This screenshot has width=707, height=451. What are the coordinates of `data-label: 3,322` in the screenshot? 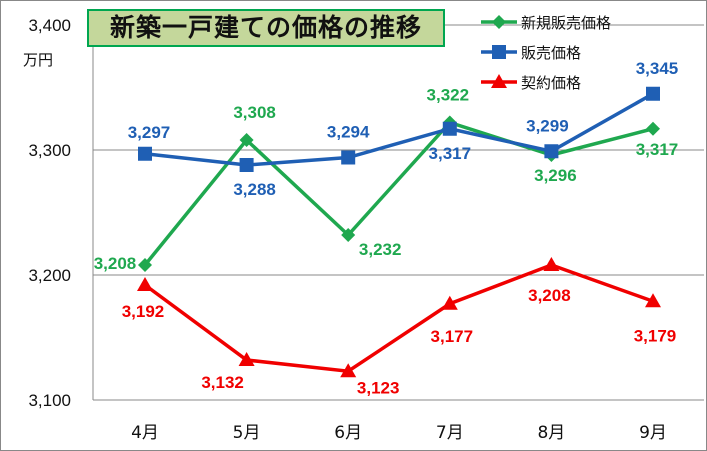 It's located at (448, 95).